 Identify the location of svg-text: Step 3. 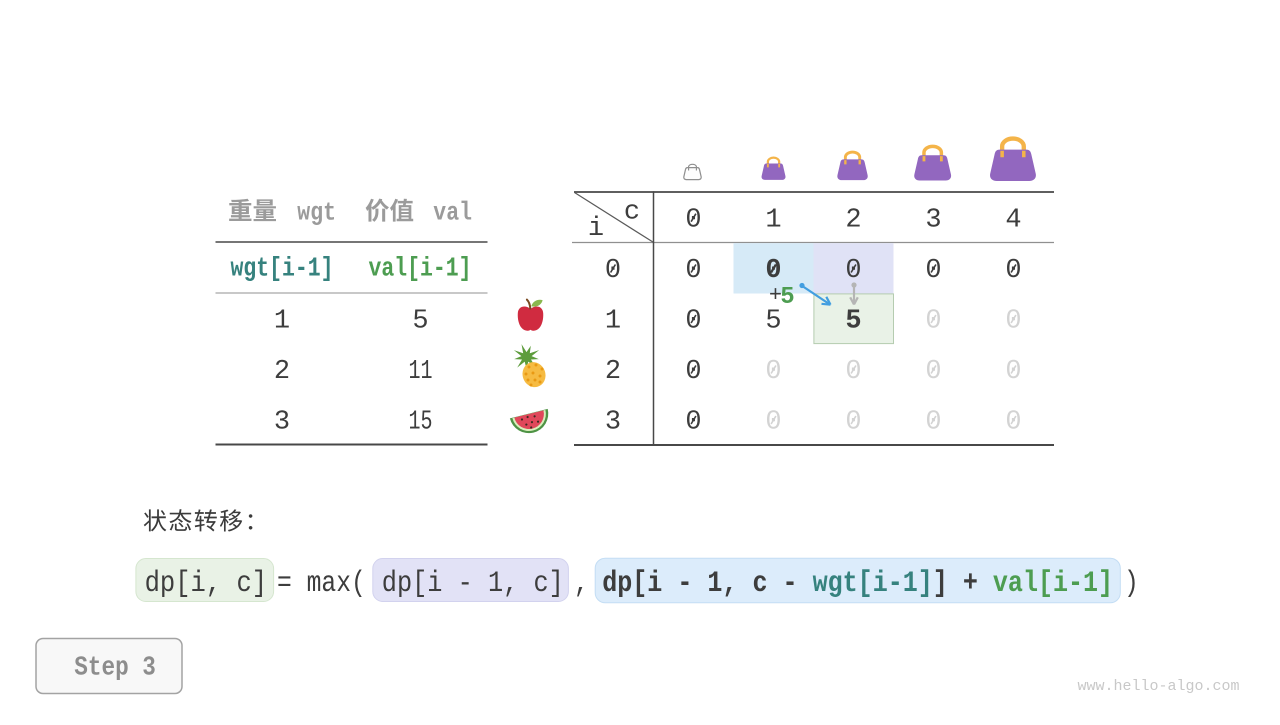
(115, 669).